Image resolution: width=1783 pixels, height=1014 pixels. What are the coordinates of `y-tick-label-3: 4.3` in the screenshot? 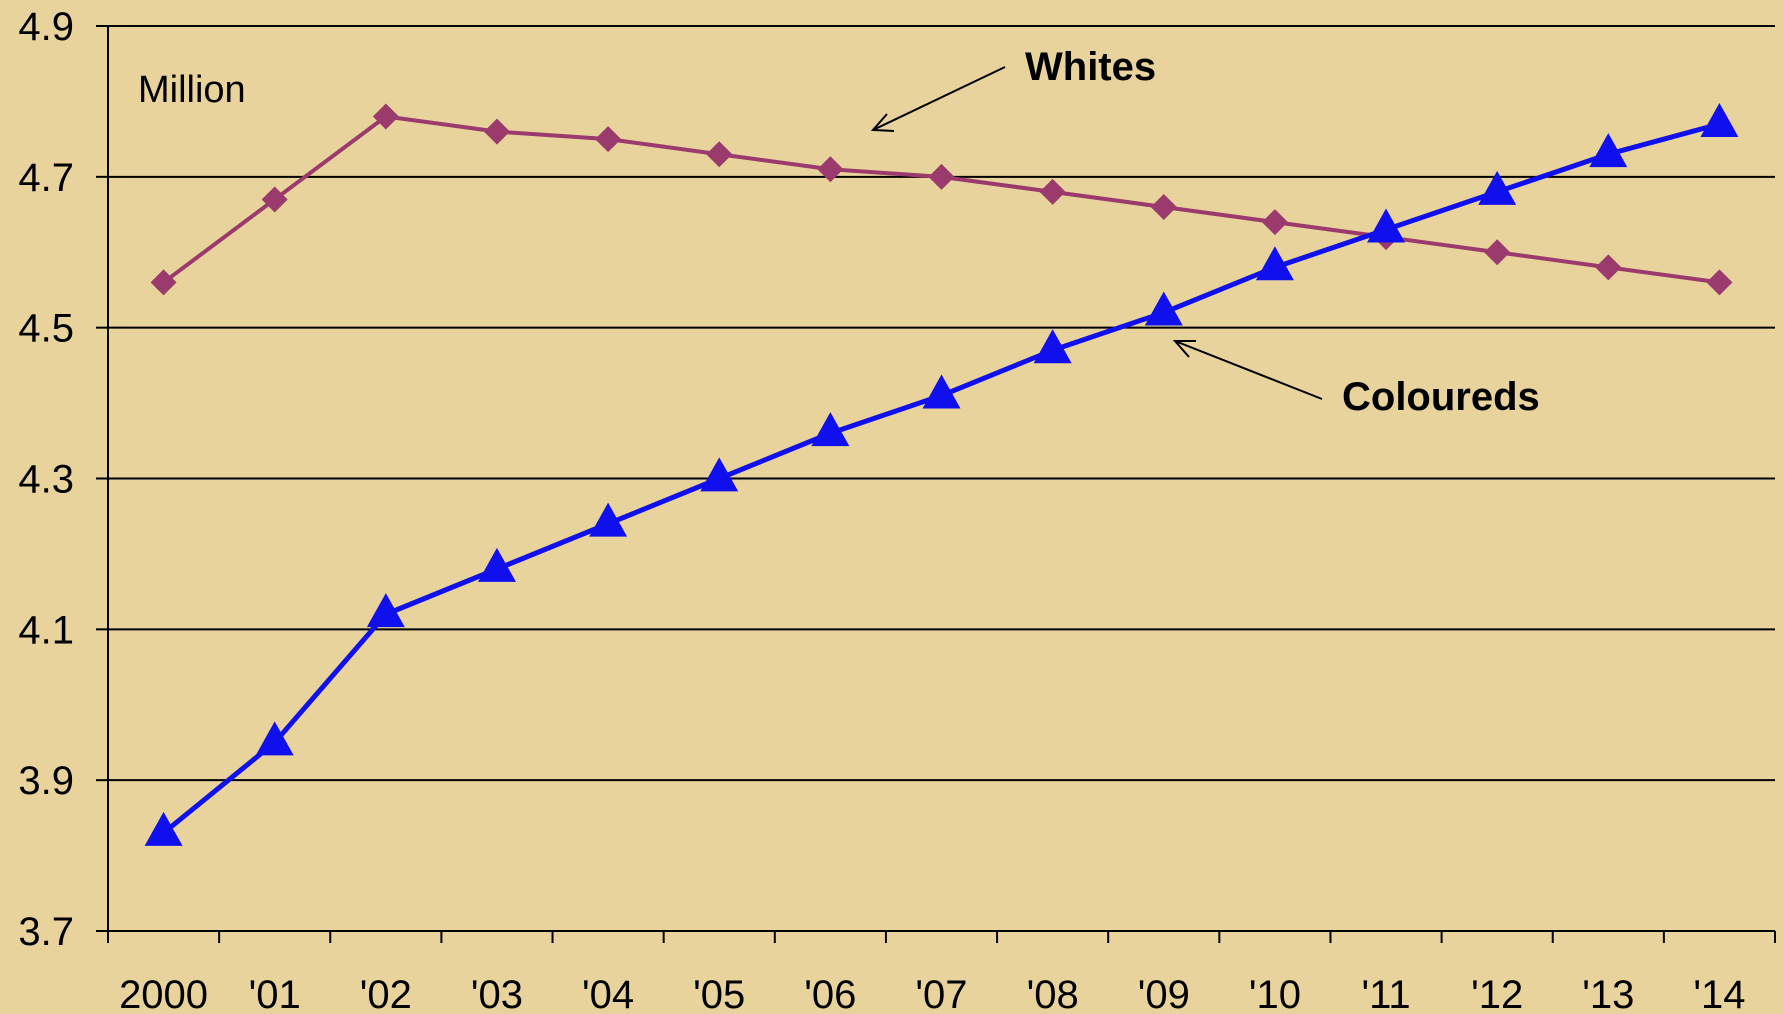 It's located at (46, 480).